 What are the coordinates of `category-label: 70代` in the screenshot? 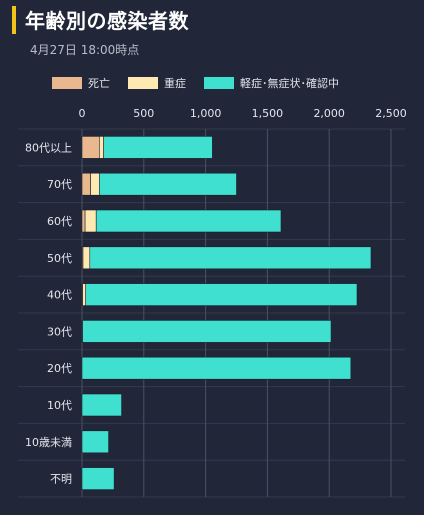 It's located at (59, 184).